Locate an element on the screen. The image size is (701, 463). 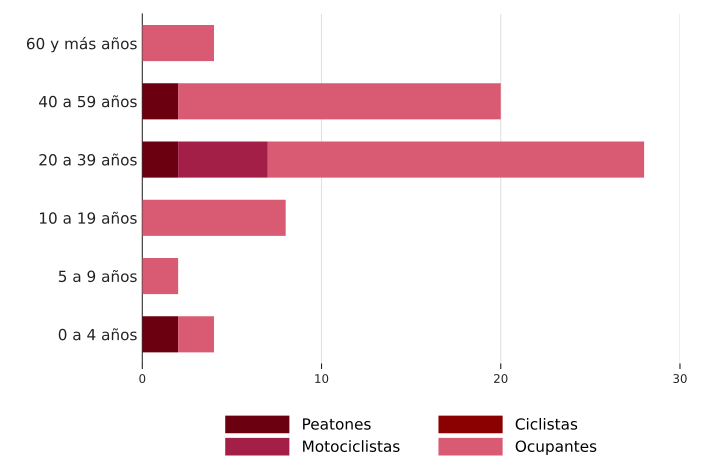
y-tick-label: 60 y más años is located at coordinates (81, 44).